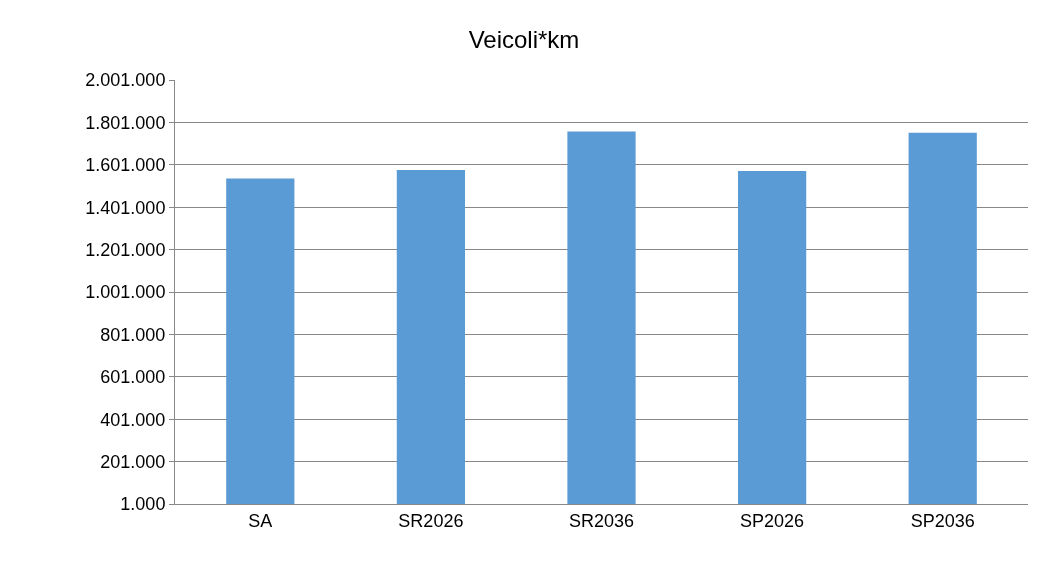 This screenshot has height=564, width=1048. Describe the element at coordinates (125, 165) in the screenshot. I see `y-tick-label: 1.601.000` at that location.